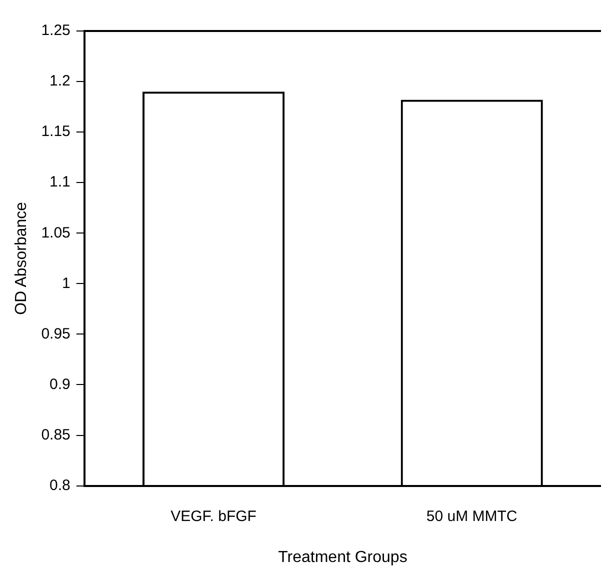 Image resolution: width=609 pixels, height=579 pixels. Describe the element at coordinates (55, 333) in the screenshot. I see `y-tick-label: 0.95` at that location.